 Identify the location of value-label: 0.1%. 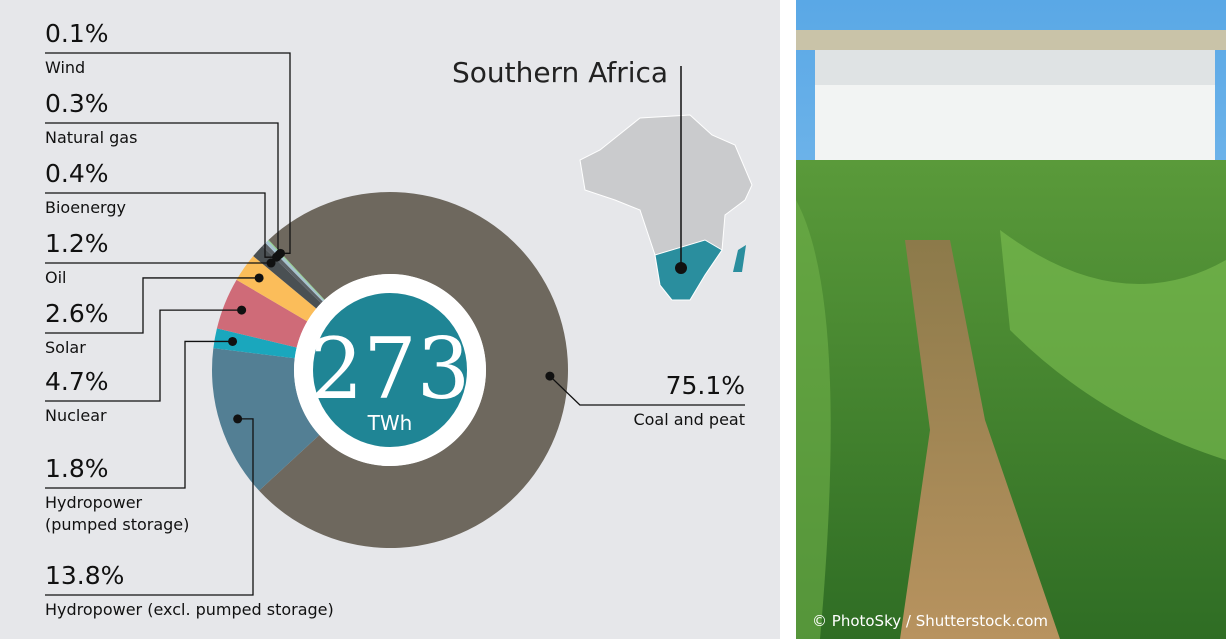
(77, 33).